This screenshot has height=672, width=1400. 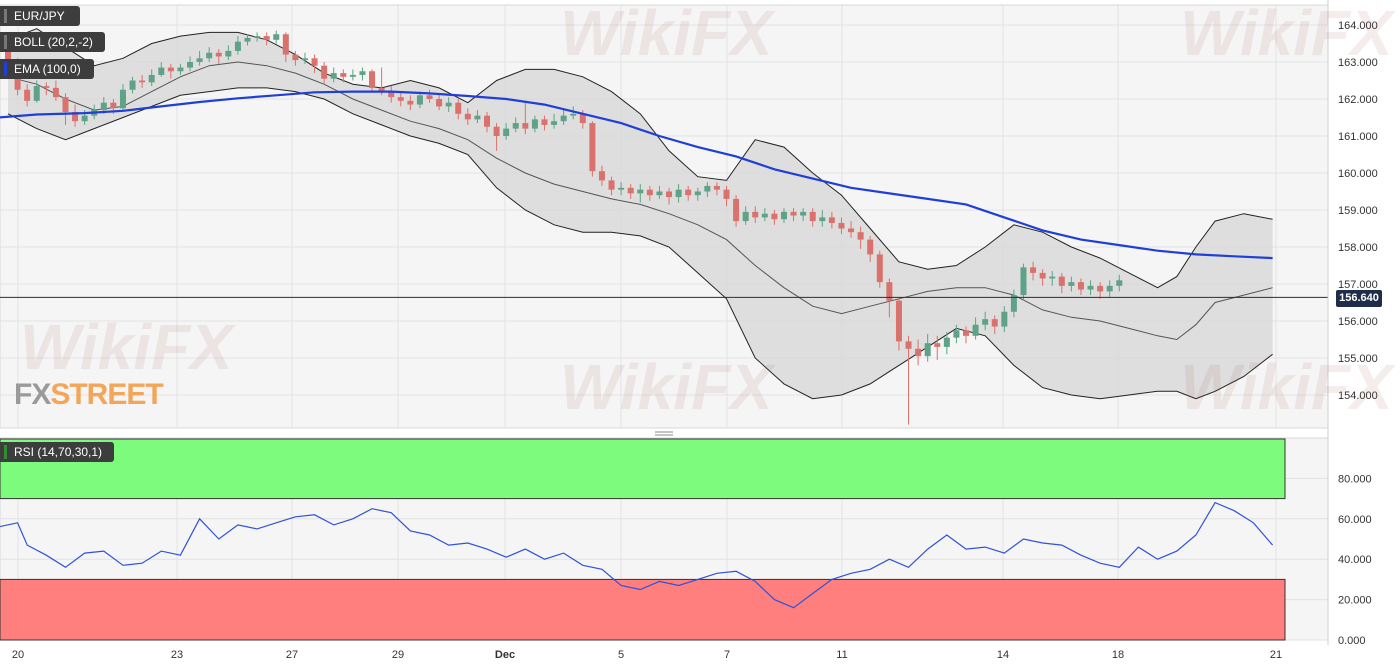 What do you see at coordinates (841, 655) in the screenshot?
I see `x-tick-label: 11` at bounding box center [841, 655].